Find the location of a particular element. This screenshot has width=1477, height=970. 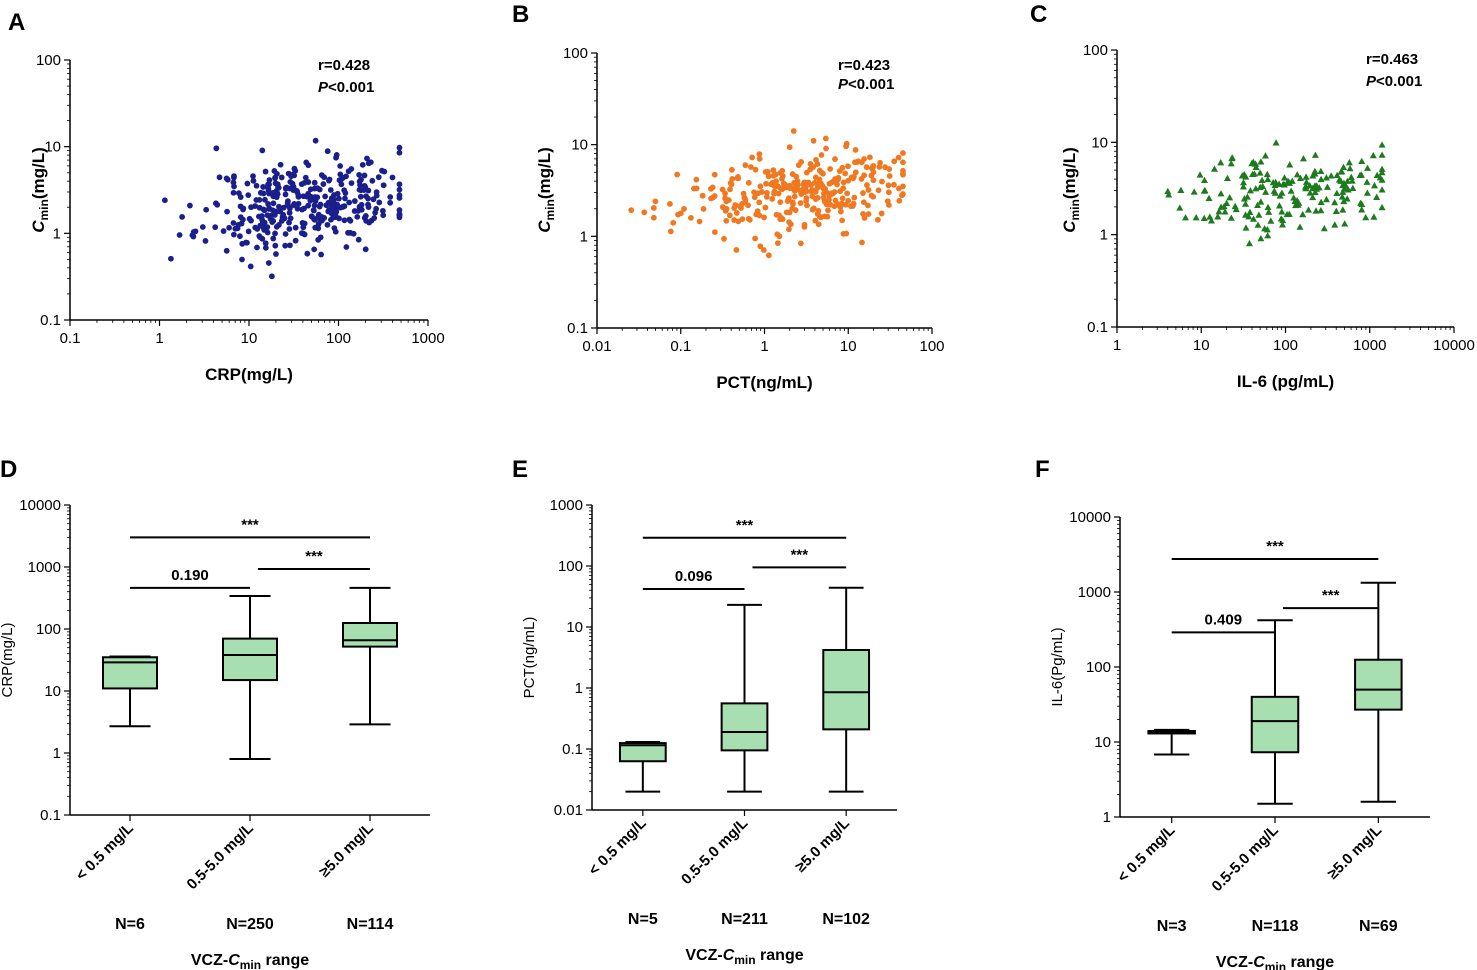

x-axis-label: VCZ-Cmin range is located at coordinates (250, 961).